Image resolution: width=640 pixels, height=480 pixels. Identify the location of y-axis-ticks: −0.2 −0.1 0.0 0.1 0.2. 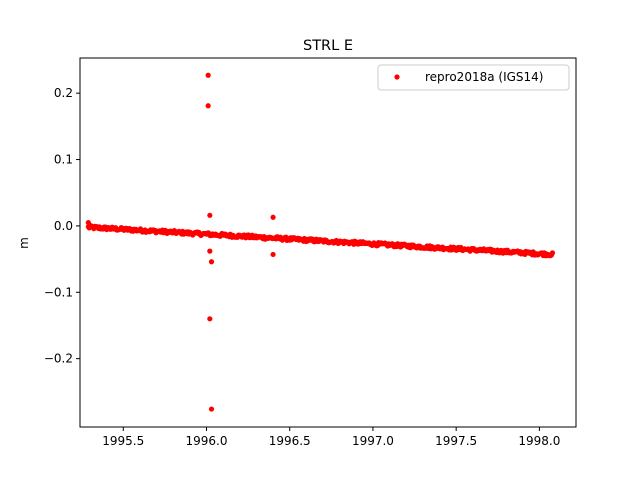
(62, 226).